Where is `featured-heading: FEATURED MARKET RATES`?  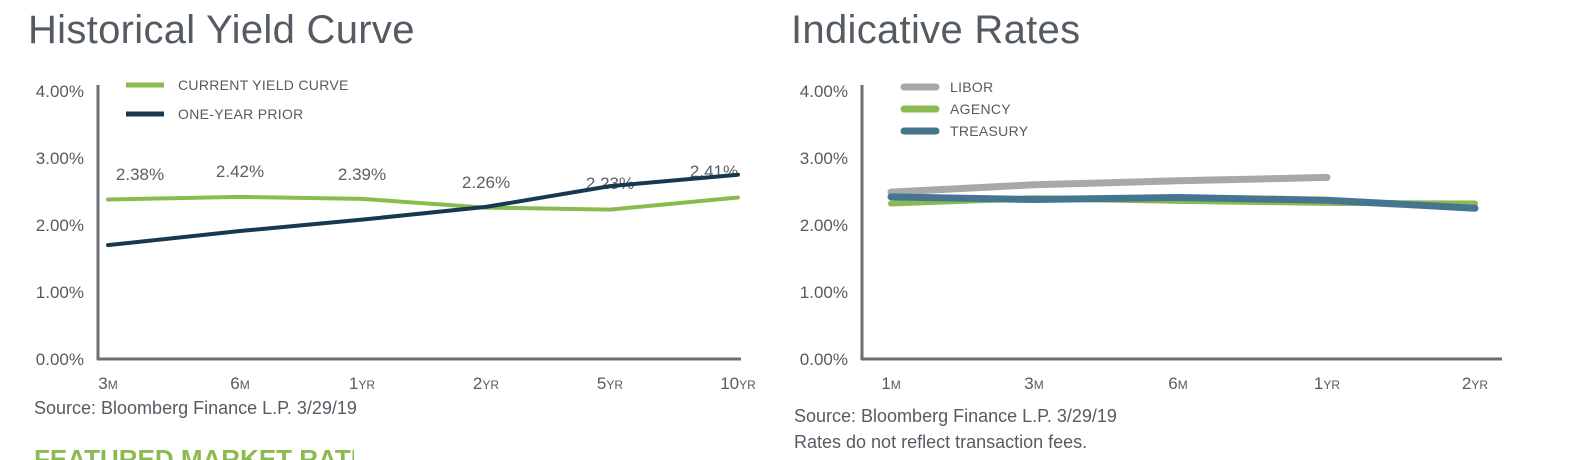
featured-heading: FEATURED MARKET RATES is located at coordinates (194, 453).